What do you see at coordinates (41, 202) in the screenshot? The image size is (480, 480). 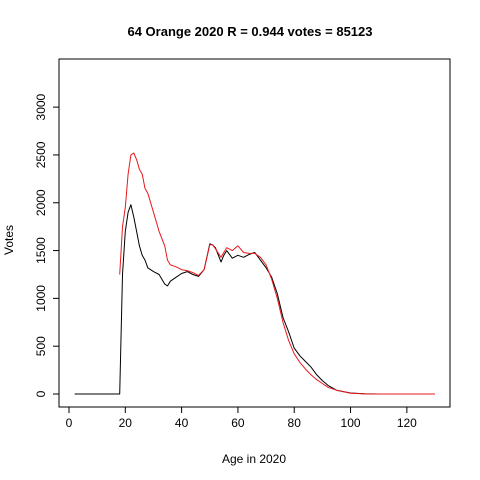 I see `y-tick-label: 2000` at bounding box center [41, 202].